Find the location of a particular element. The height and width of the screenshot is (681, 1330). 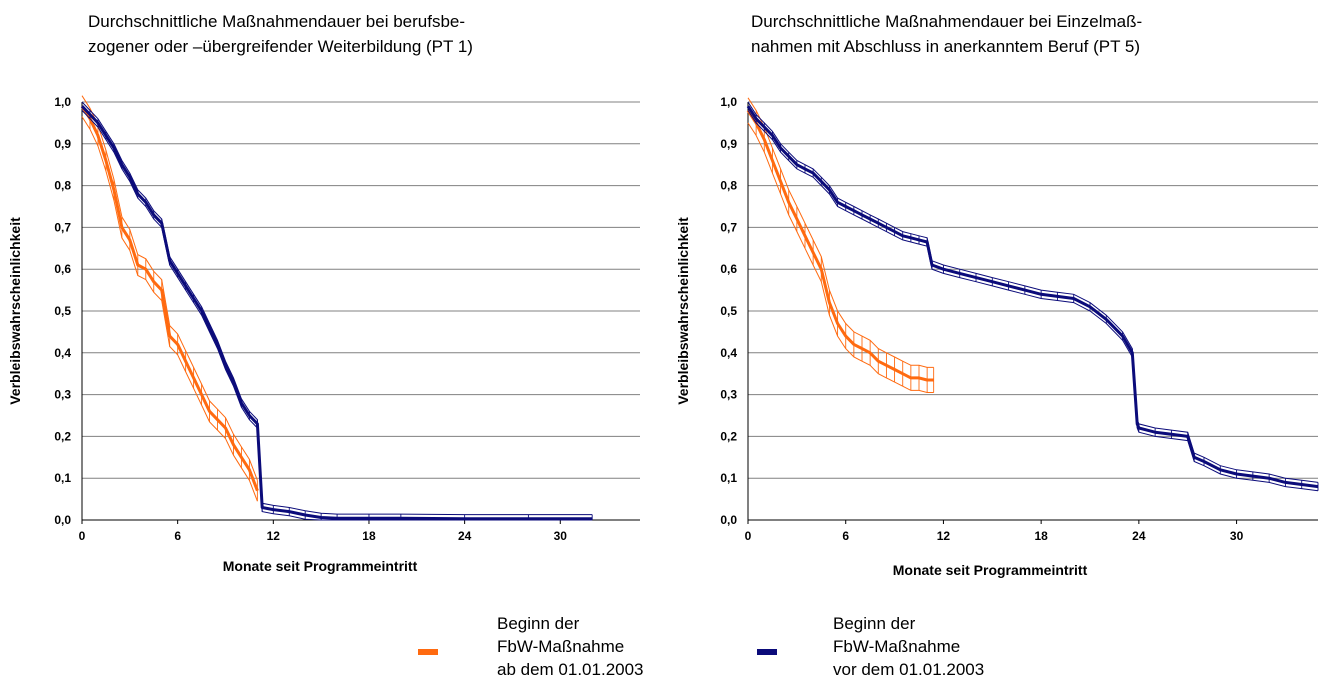

legend-navy-line3: vor dem 01.01.2003 is located at coordinates (908, 669).